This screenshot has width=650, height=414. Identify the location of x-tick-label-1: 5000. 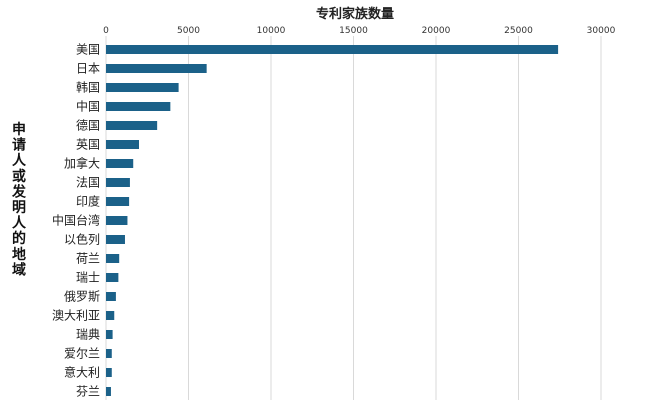
(188, 31).